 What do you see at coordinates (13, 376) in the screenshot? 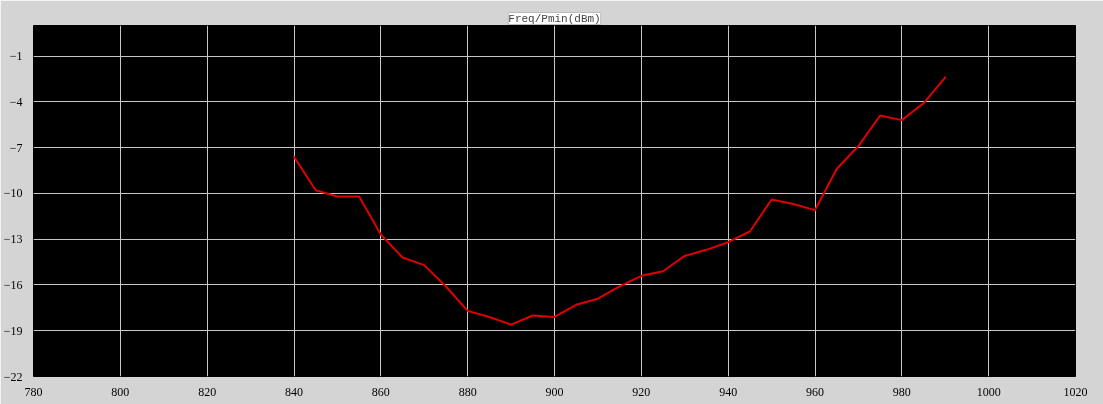
I see `y-tick-label: −22` at bounding box center [13, 376].